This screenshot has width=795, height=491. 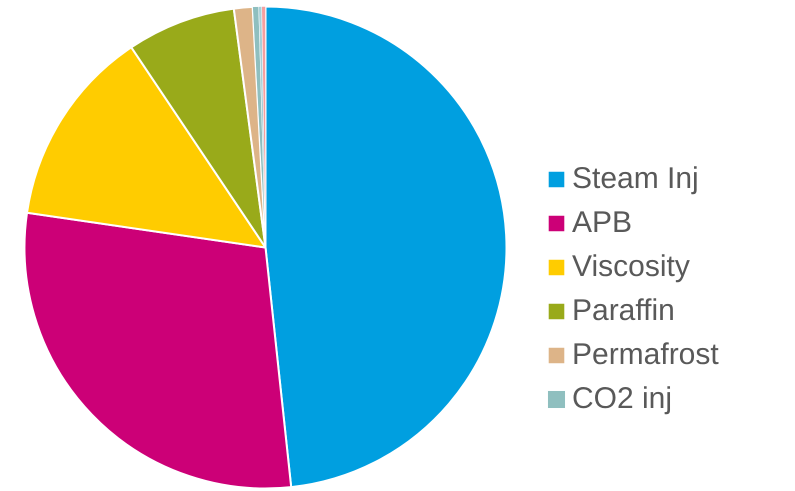 What do you see at coordinates (645, 355) in the screenshot?
I see `legend-label: Permafrost` at bounding box center [645, 355].